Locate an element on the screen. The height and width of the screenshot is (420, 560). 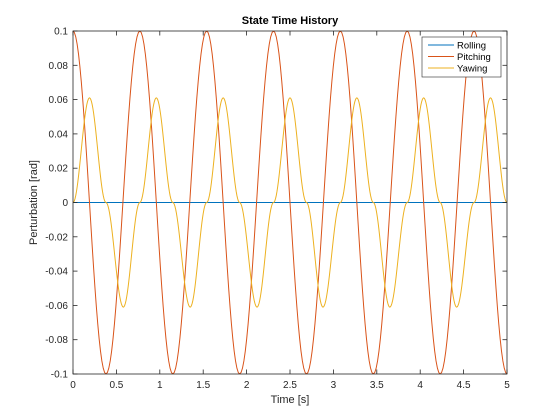
x-tick-label: 3.5 is located at coordinates (377, 385).